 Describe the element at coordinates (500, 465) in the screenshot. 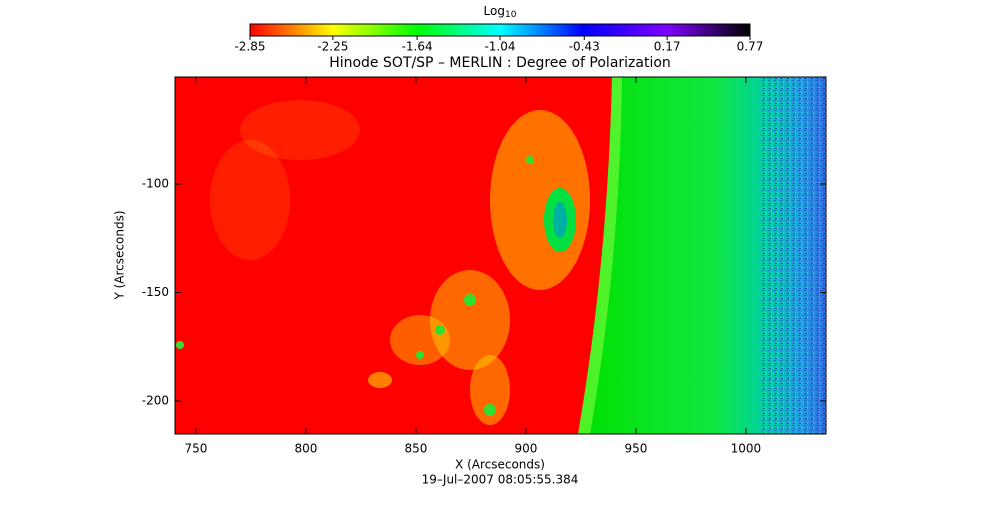

I see `x-axis-label: X (Arcseconds)` at that location.